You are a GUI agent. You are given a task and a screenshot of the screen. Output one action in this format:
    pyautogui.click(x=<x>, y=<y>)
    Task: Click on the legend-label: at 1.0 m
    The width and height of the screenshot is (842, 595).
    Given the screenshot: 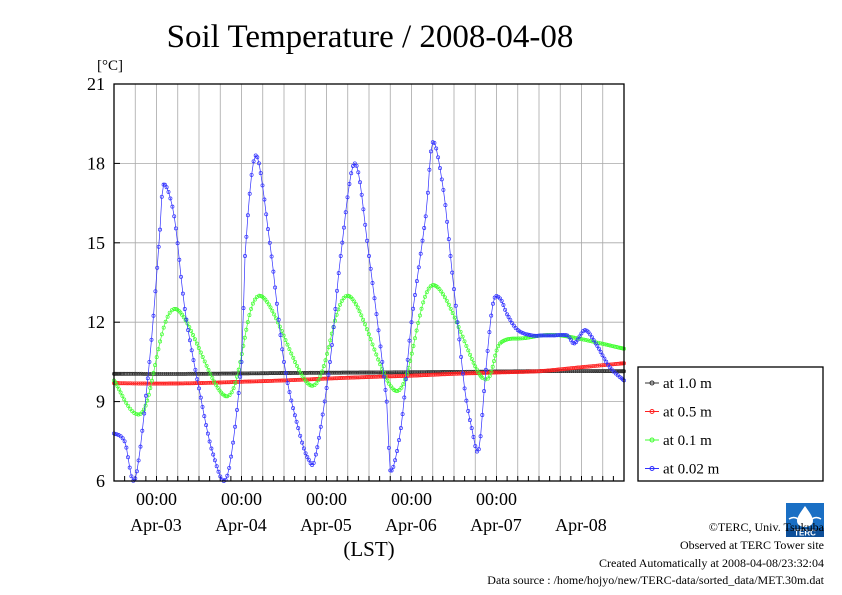 What is the action you would take?
    pyautogui.click(x=687, y=384)
    